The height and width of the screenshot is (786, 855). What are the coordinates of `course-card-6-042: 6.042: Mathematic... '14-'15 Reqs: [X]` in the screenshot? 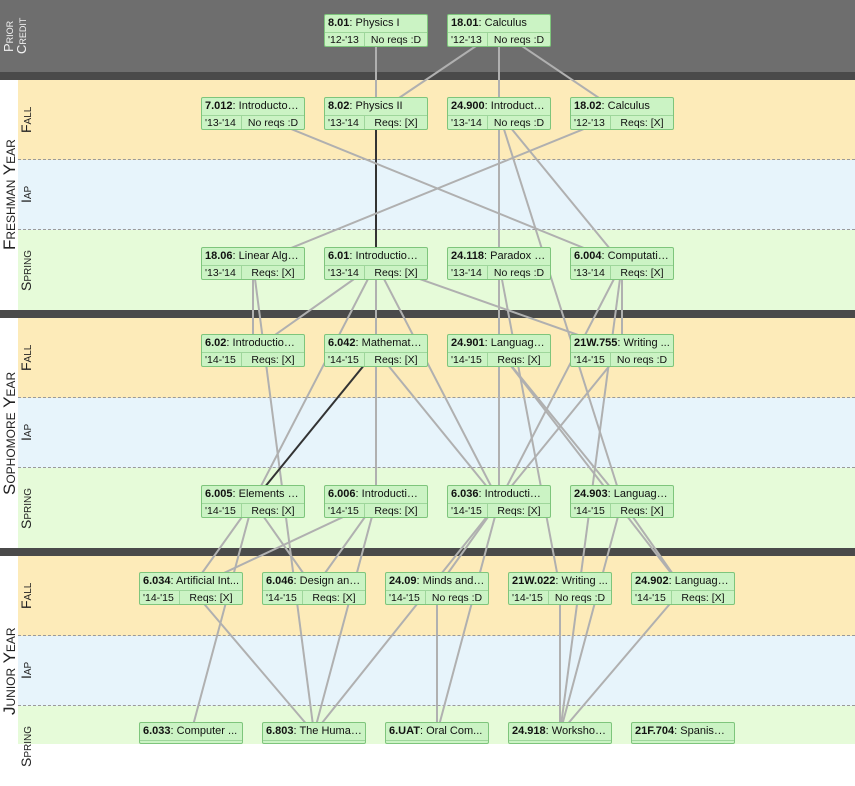 It's located at (376, 350).